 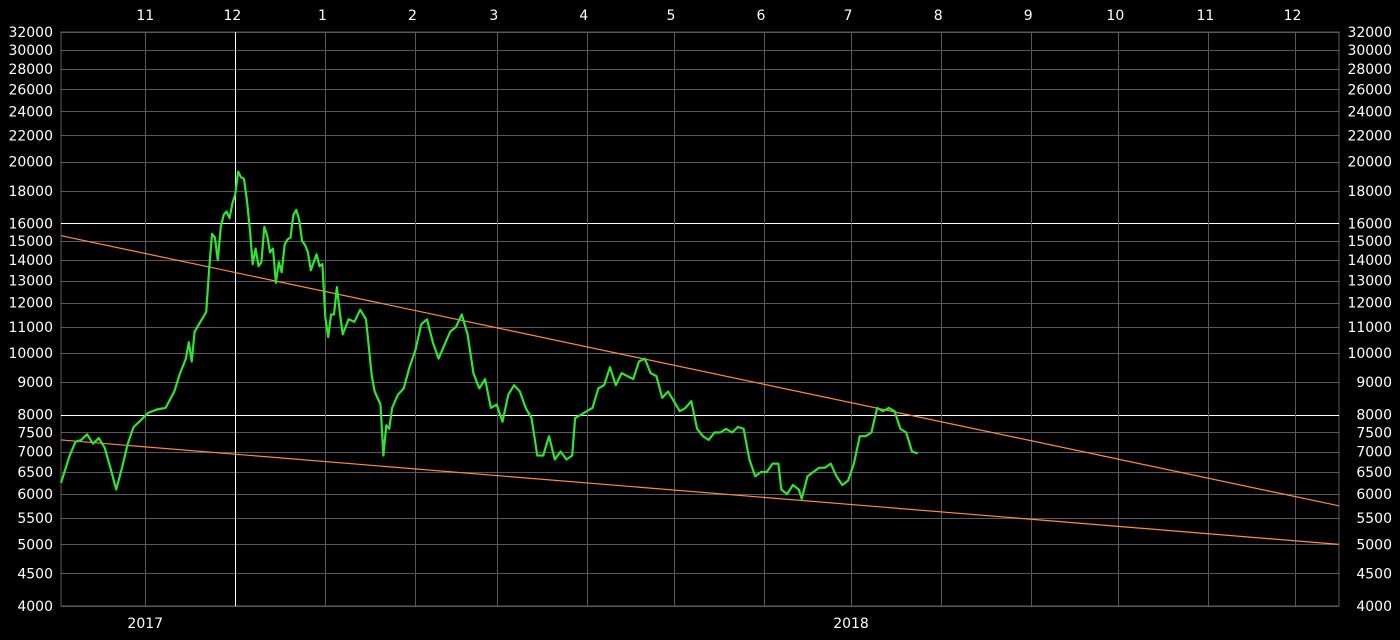 What do you see at coordinates (145, 624) in the screenshot?
I see `year-label: 2017` at bounding box center [145, 624].